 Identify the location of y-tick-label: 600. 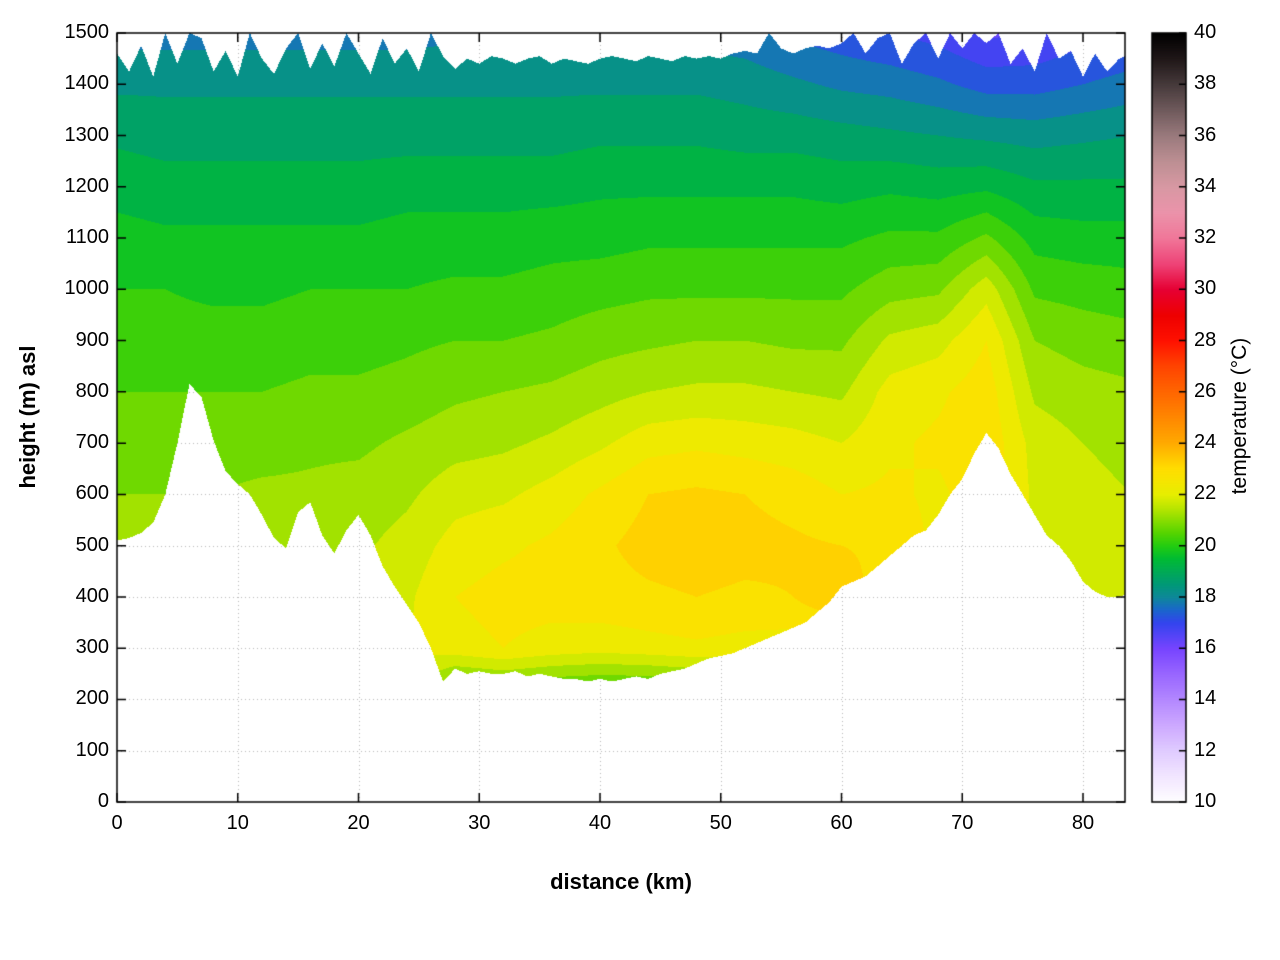
(92, 493).